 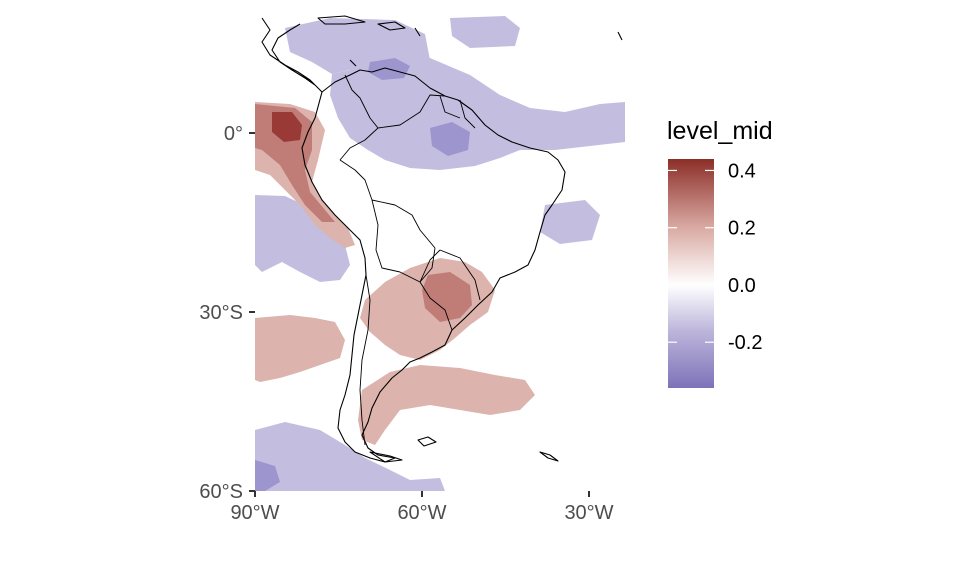 What do you see at coordinates (720, 131) in the screenshot?
I see `legend-title: level_mid` at bounding box center [720, 131].